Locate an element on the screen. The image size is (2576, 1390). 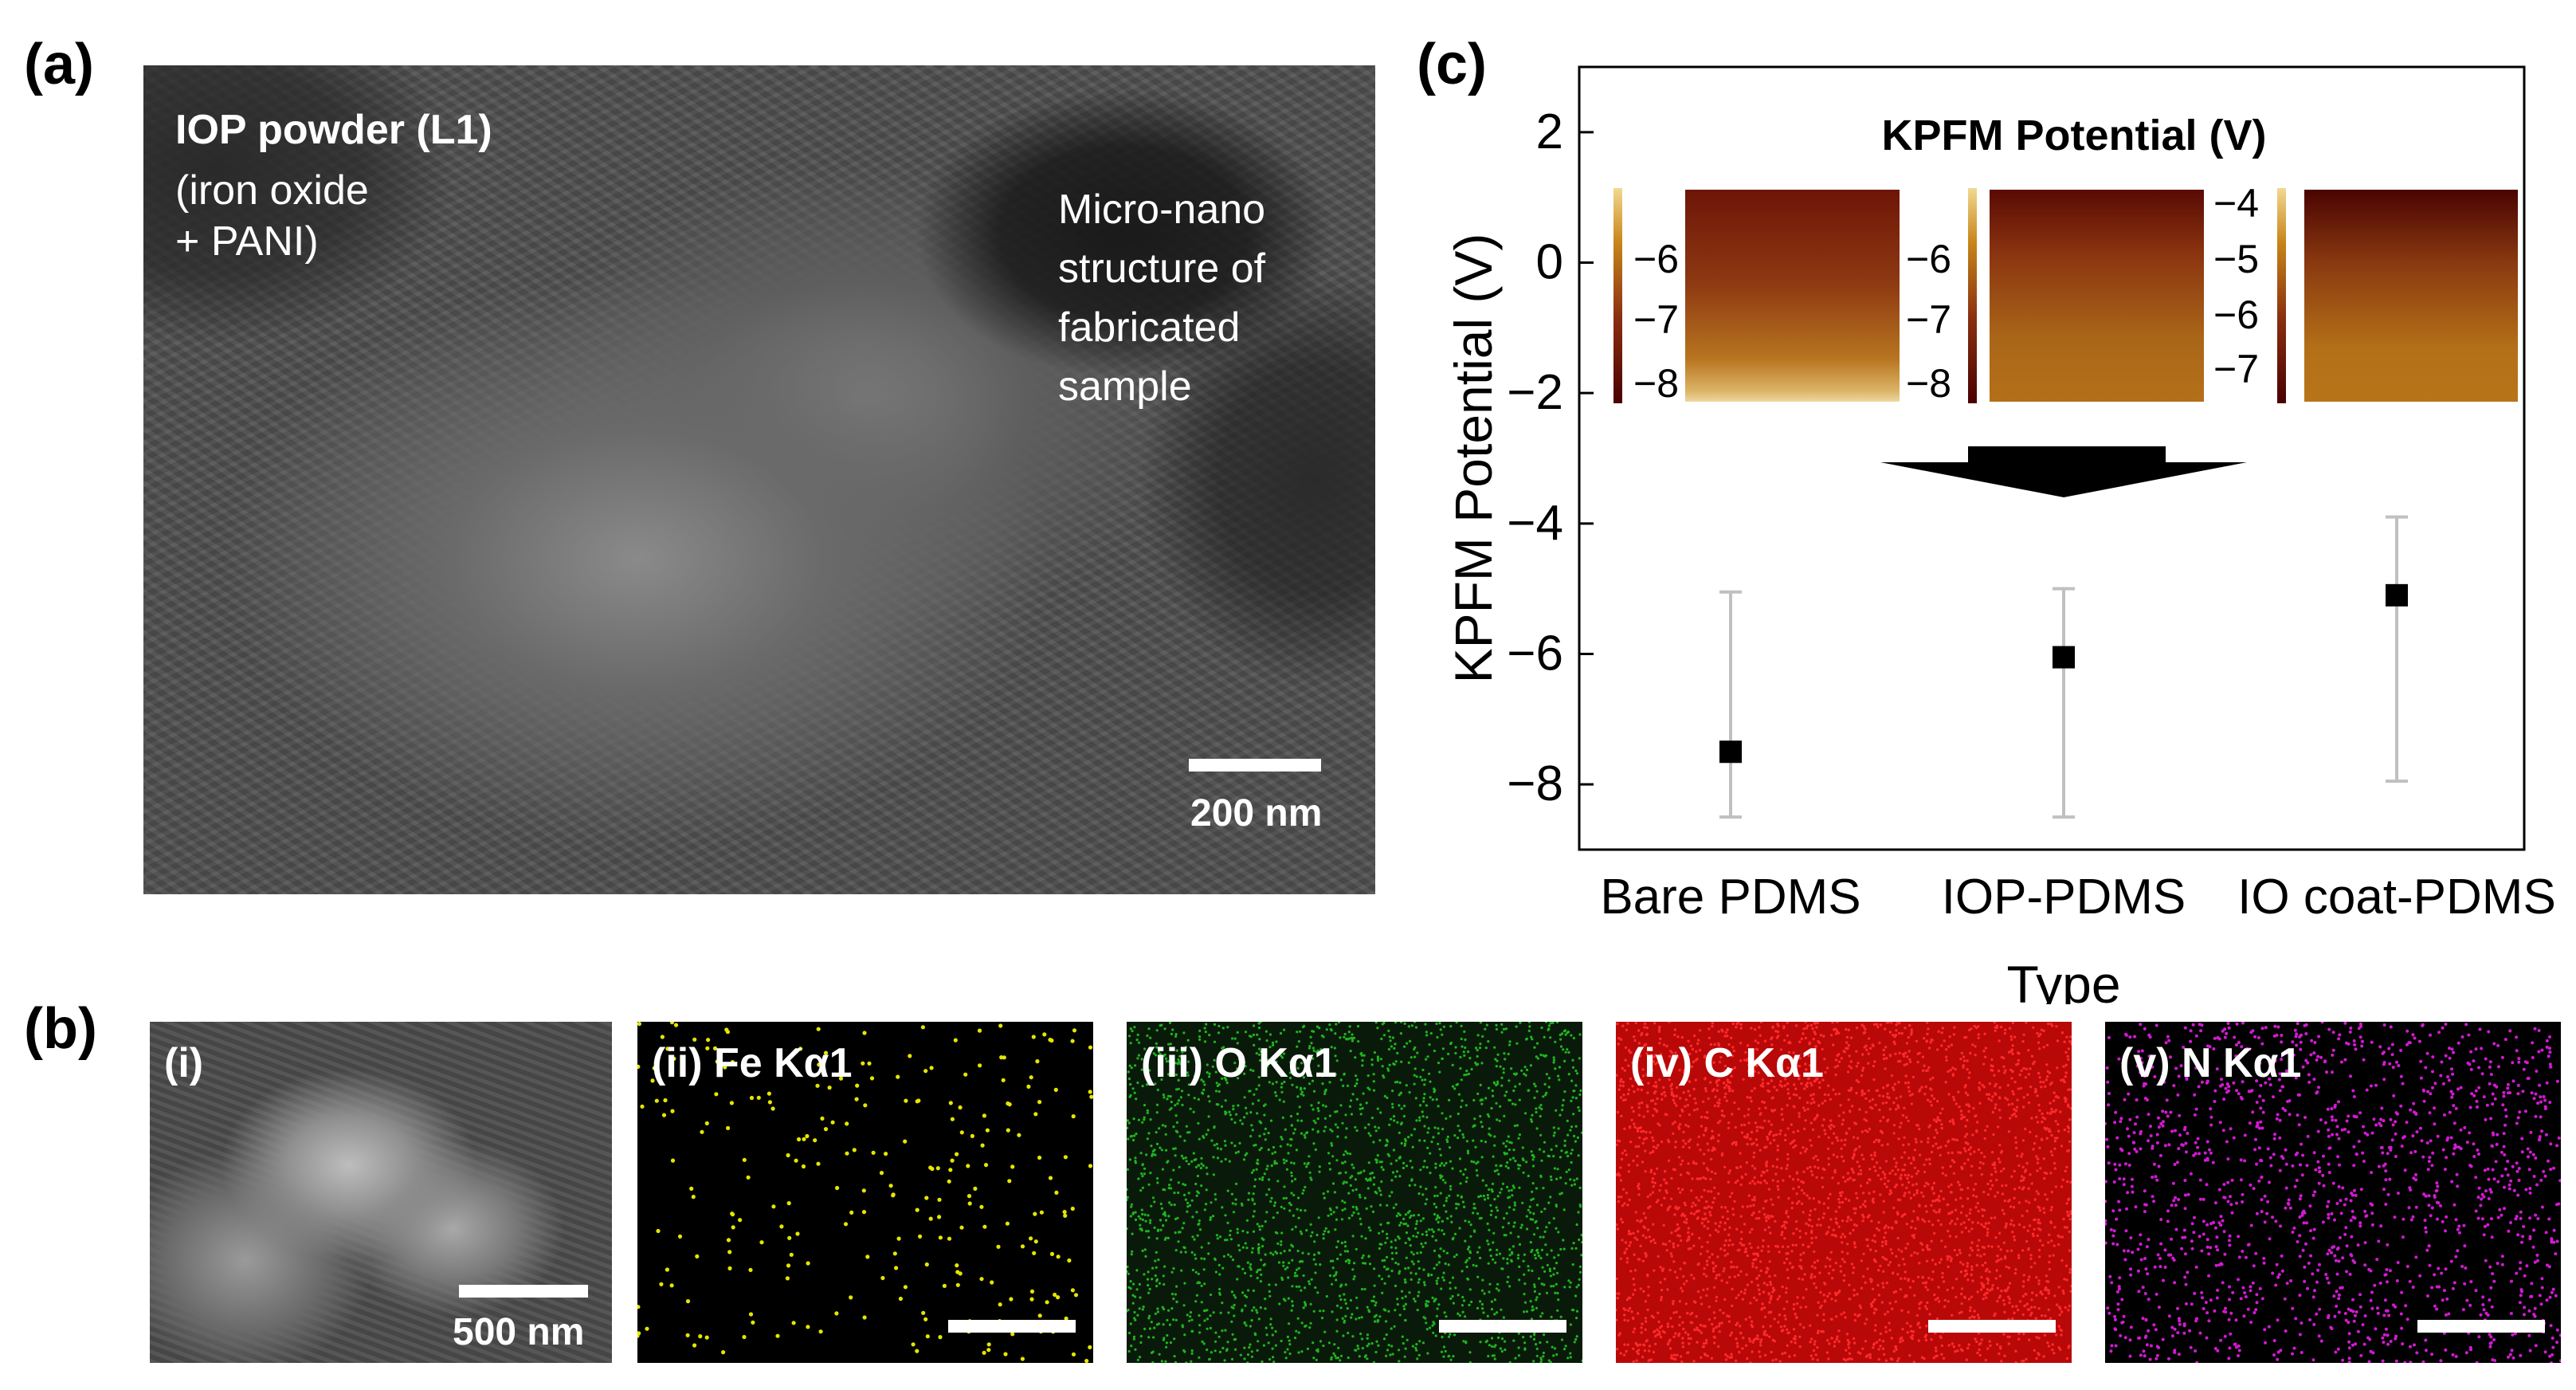
eds-label-o: (iii) O Kα1 is located at coordinates (1239, 1063).